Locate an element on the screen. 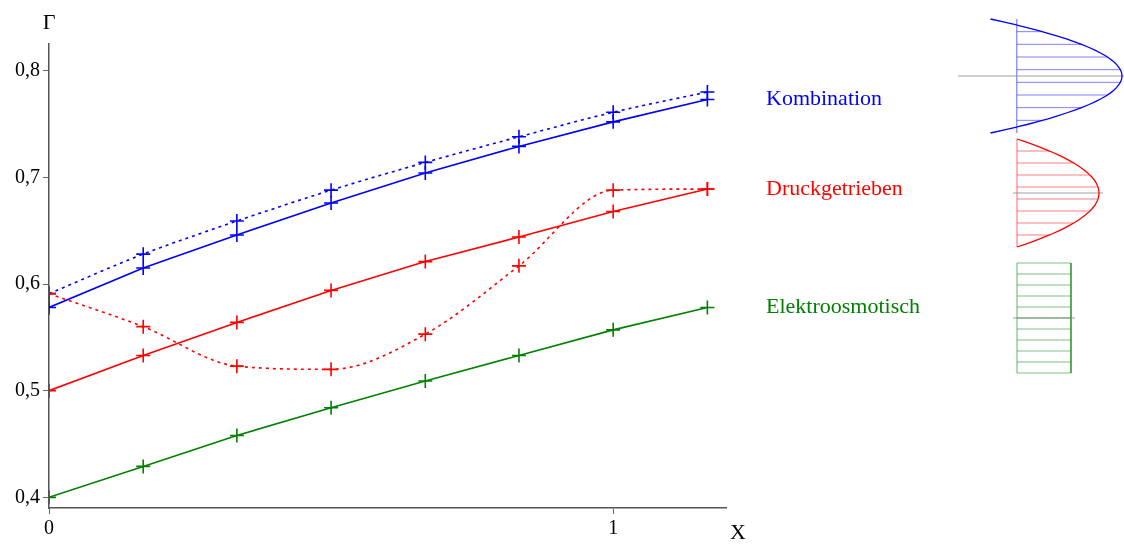  y-tick-label: 0,6 is located at coordinates (27, 282).